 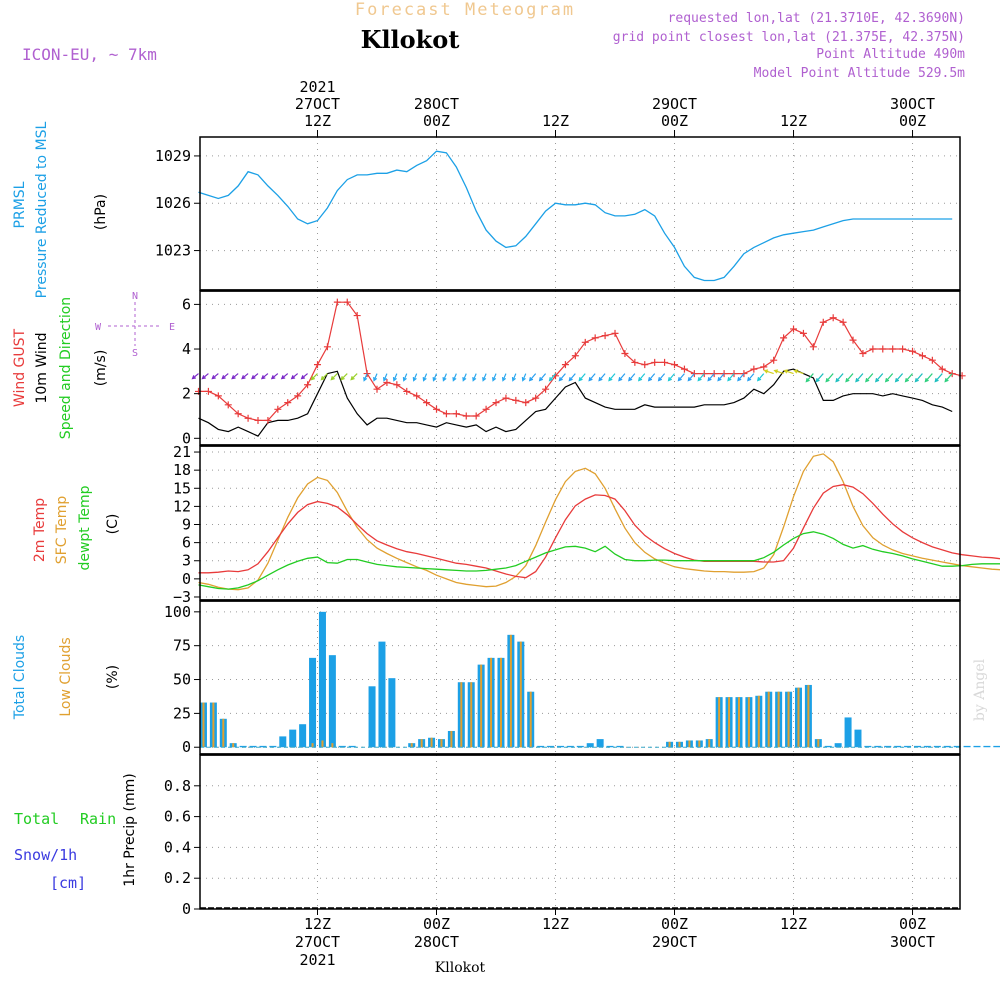 What do you see at coordinates (173, 203) in the screenshot?
I see `y-tick-label: 1026` at bounding box center [173, 203].